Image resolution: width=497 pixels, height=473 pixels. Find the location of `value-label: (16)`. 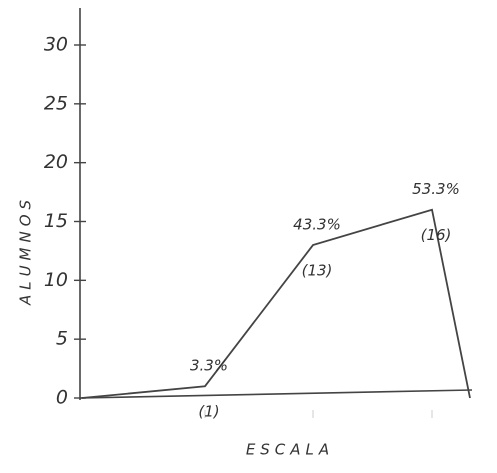

value-label: (16) is located at coordinates (436, 235).